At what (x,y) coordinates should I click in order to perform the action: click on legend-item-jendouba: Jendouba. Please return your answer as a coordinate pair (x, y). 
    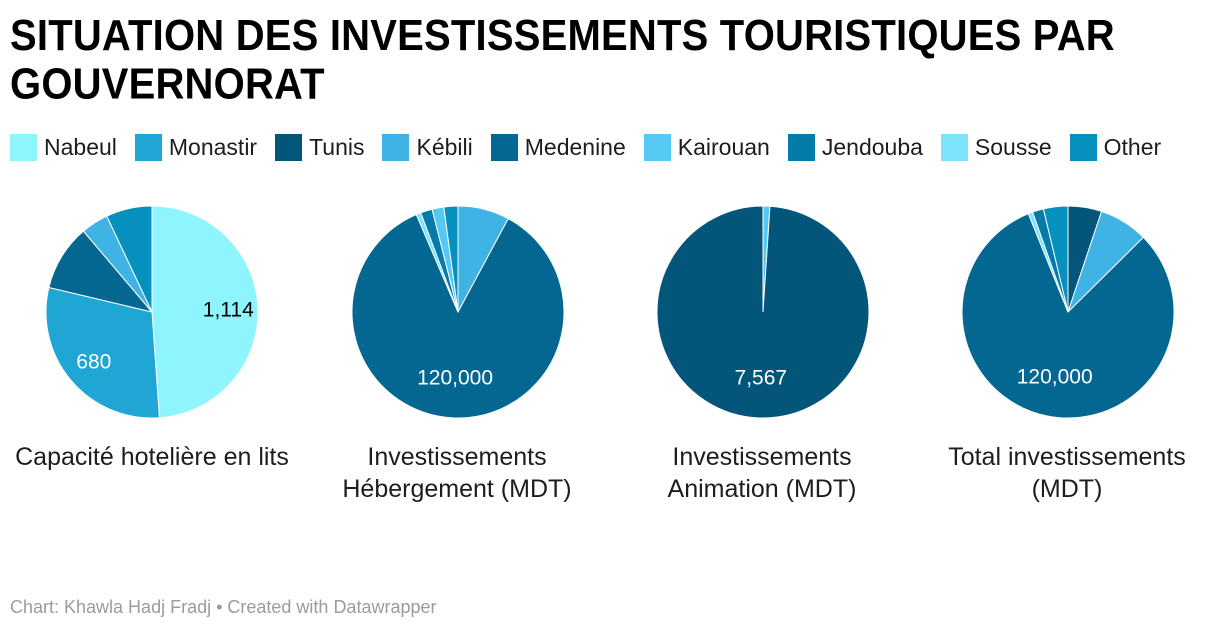
    Looking at the image, I should click on (855, 147).